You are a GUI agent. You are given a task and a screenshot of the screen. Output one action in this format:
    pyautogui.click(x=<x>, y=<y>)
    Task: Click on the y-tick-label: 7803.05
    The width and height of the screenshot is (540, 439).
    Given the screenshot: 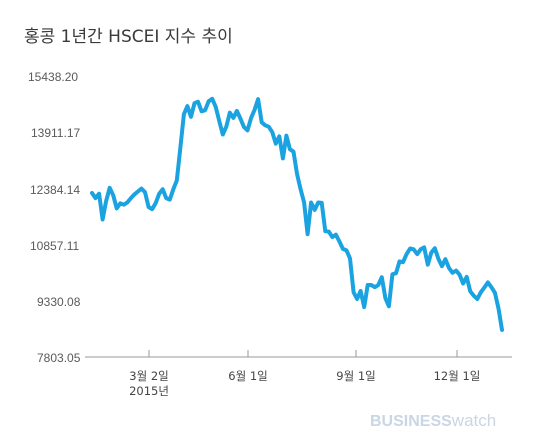 What is the action you would take?
    pyautogui.click(x=59, y=358)
    